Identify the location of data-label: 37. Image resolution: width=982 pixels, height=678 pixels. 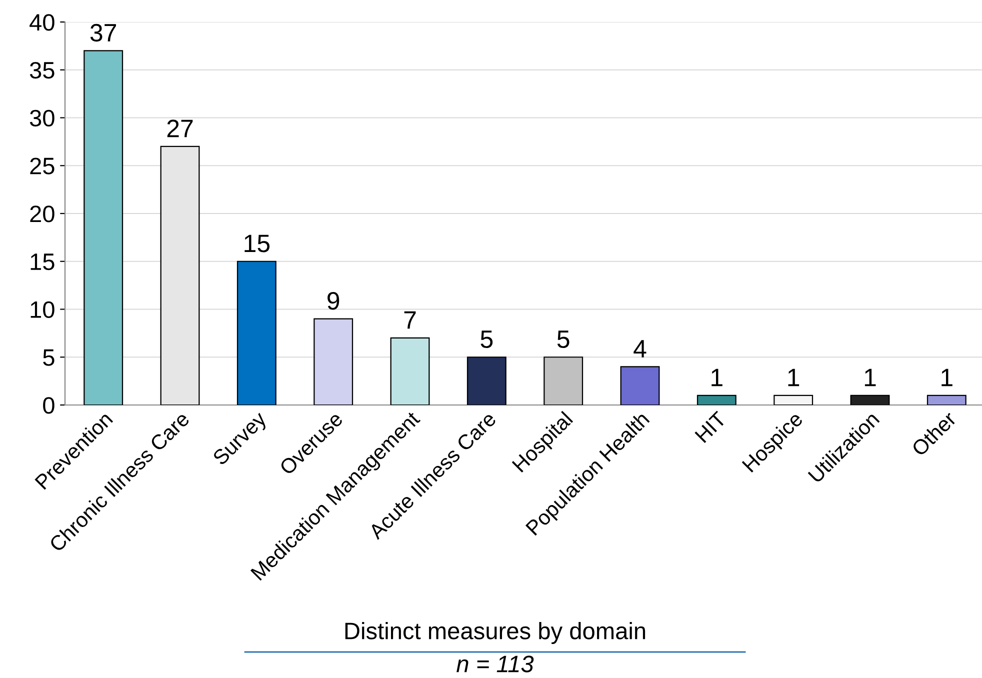
(103, 33).